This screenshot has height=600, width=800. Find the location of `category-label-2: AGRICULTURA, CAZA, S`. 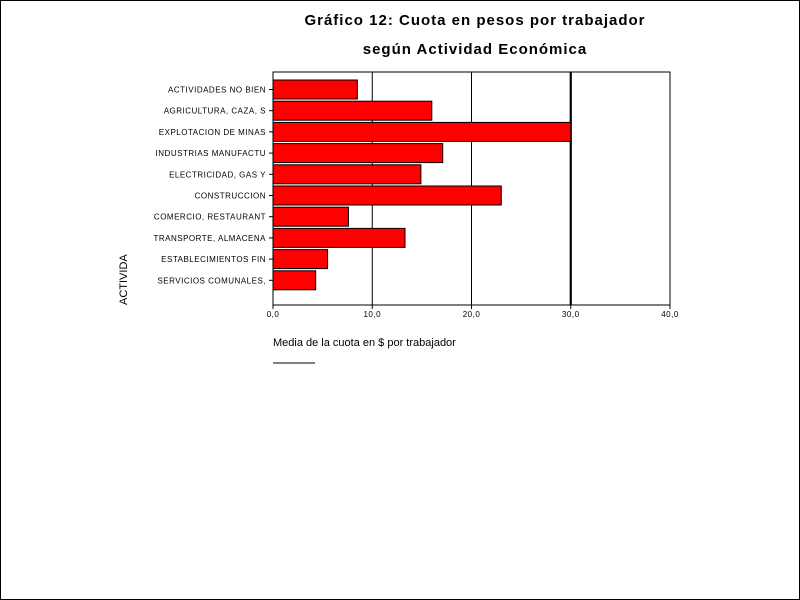

category-label-2: AGRICULTURA, CAZA, S is located at coordinates (215, 111).